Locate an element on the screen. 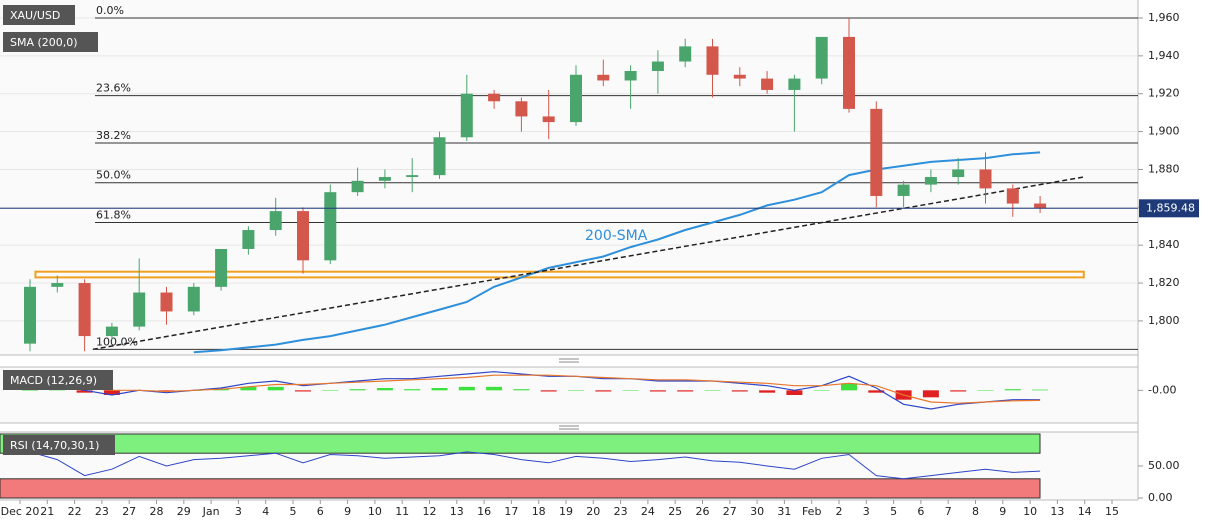  y-tick-label: 1,840 is located at coordinates (1164, 244).